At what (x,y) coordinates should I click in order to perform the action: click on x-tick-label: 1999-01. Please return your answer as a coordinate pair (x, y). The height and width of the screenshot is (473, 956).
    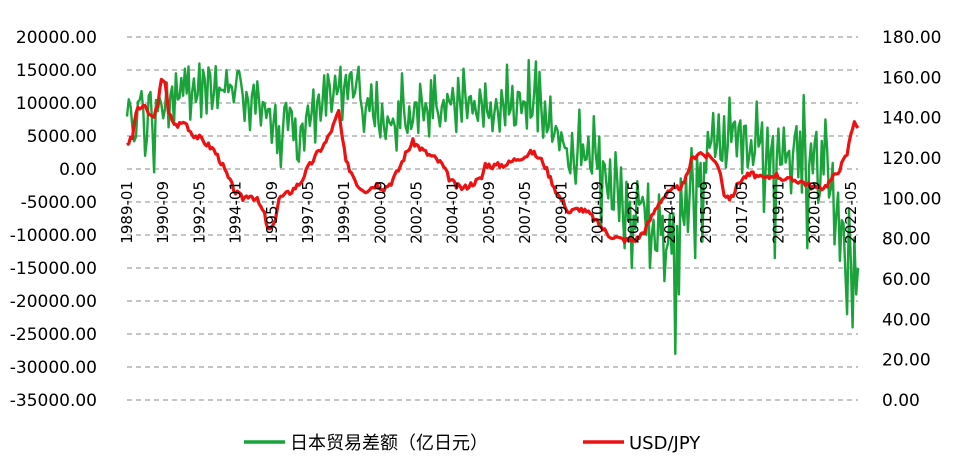
    Looking at the image, I should click on (344, 212).